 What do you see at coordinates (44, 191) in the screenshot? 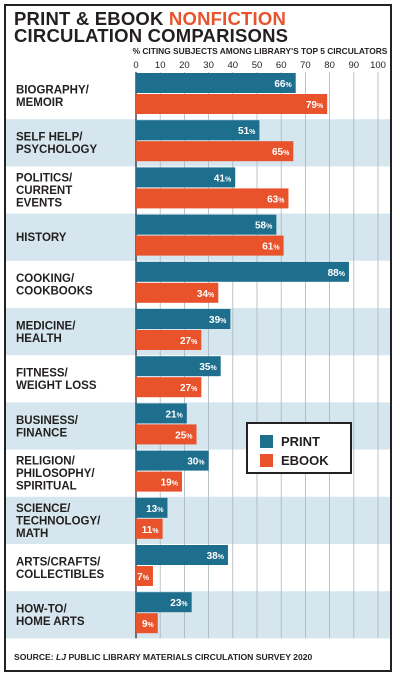
I see `category-label: POLITICS/CURRENT EVENTS` at bounding box center [44, 191].